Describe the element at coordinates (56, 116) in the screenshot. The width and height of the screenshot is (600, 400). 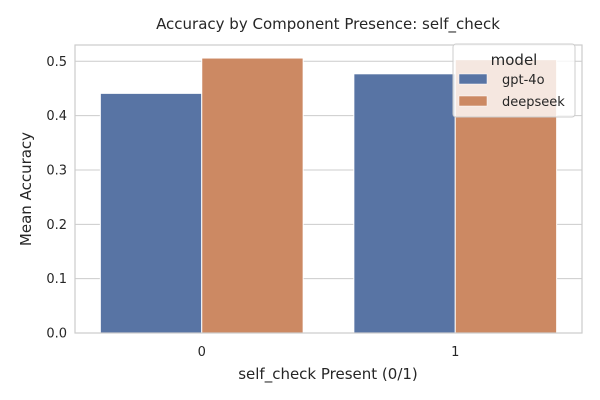
I see `y-tick-label: 0.4` at that location.